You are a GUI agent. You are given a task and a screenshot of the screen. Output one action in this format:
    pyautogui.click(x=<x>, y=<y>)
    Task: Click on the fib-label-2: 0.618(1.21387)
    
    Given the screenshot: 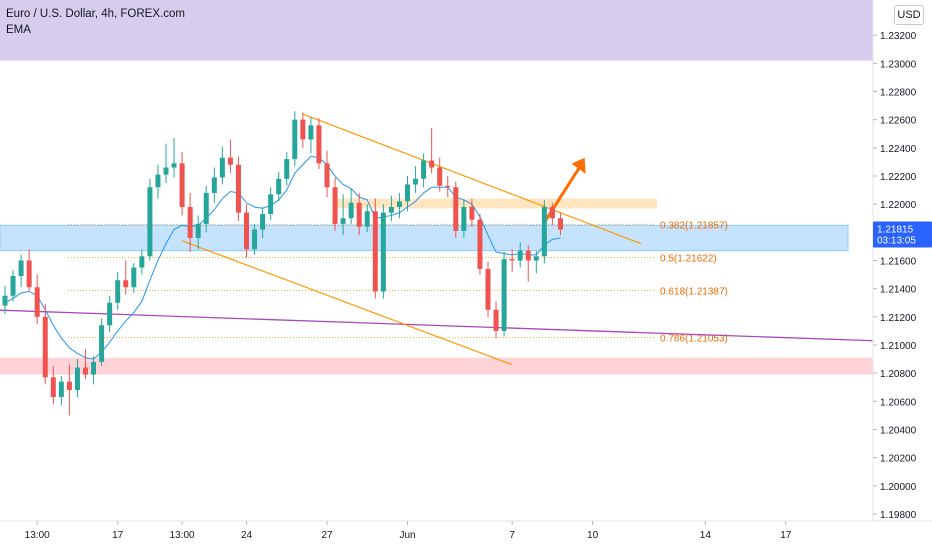 What is the action you would take?
    pyautogui.click(x=694, y=291)
    